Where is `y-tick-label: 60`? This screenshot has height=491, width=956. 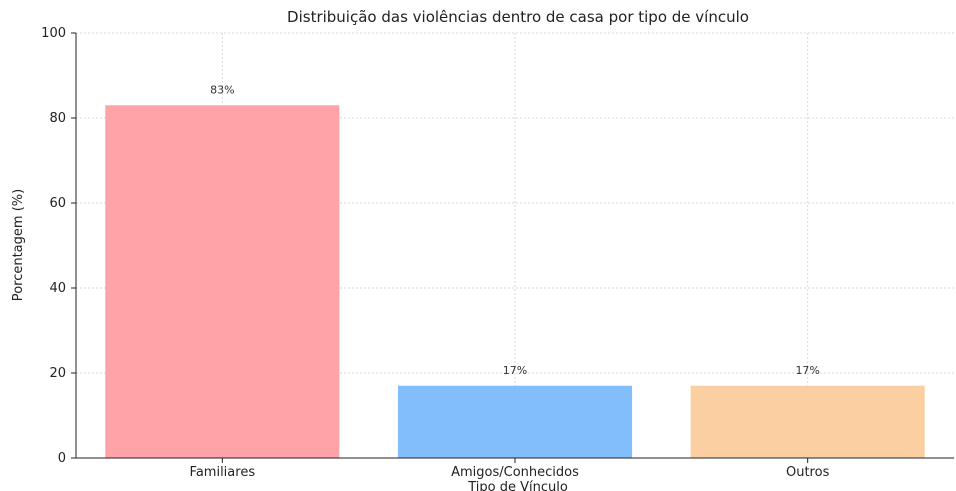 y-tick-label: 60 is located at coordinates (57, 203).